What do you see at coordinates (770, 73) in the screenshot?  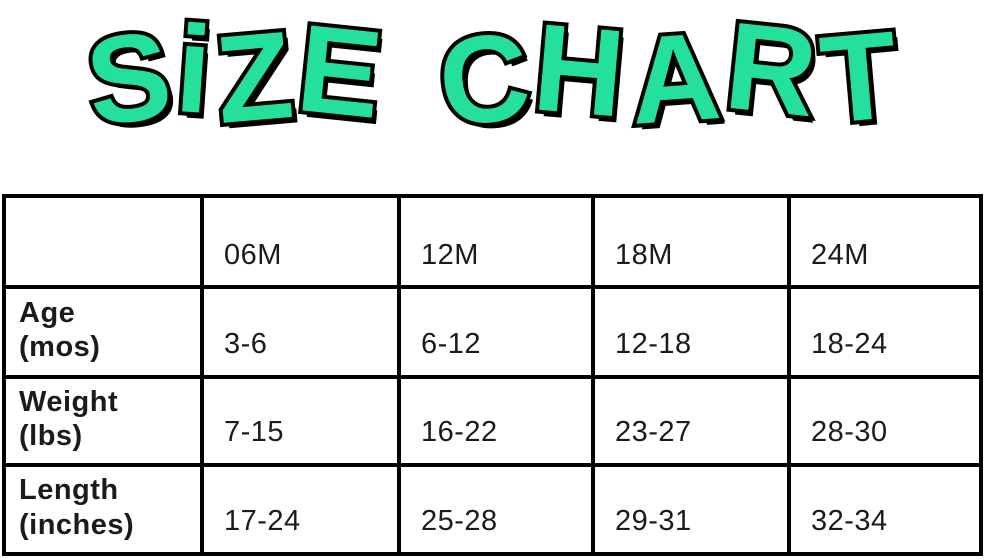 I see `title-letter: R` at bounding box center [770, 73].